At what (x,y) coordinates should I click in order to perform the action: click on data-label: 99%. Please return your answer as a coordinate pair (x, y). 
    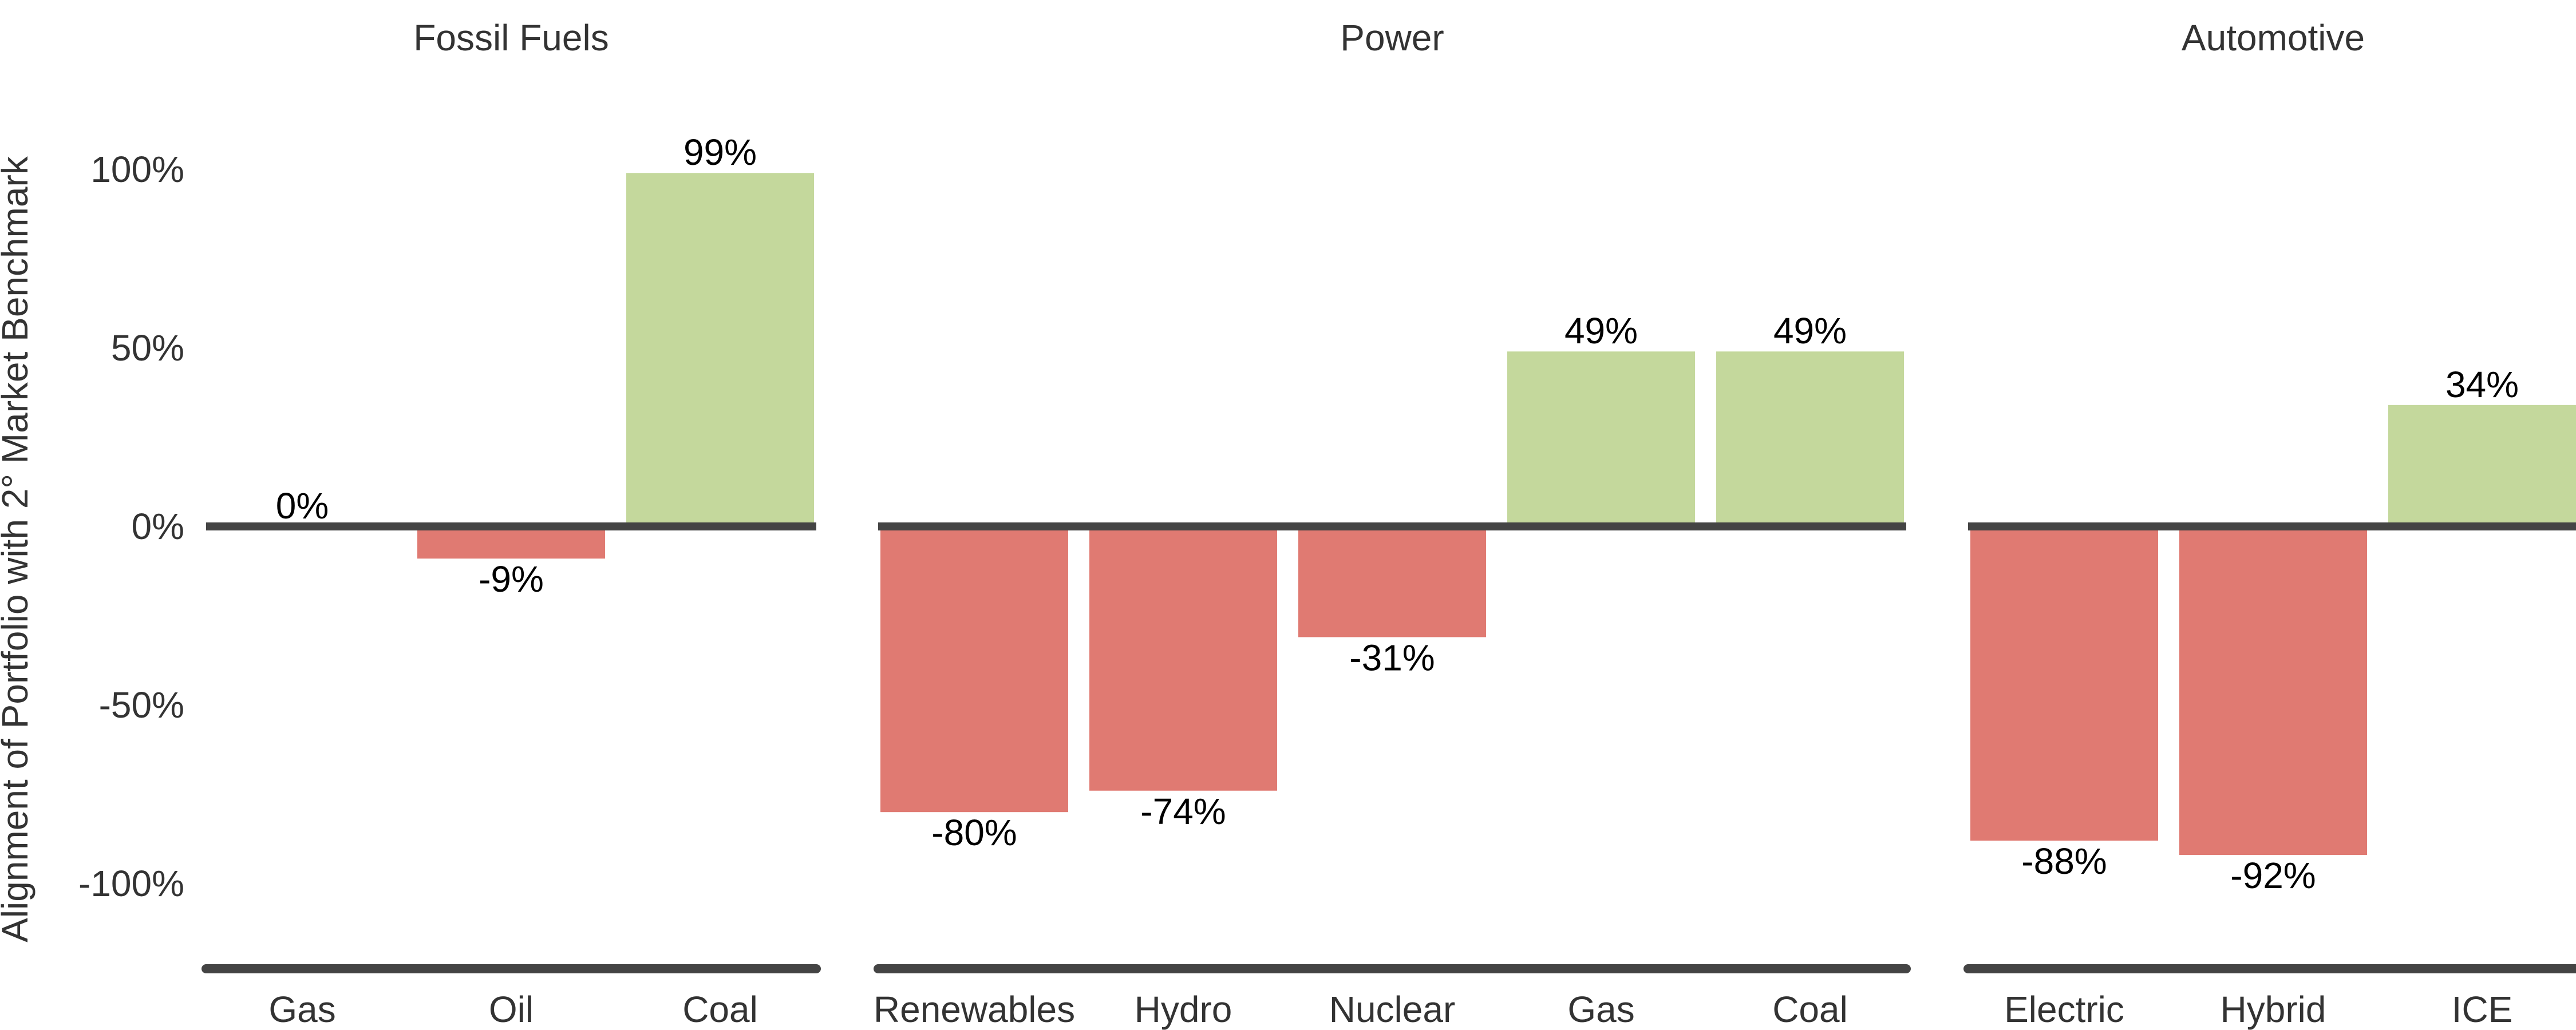
    Looking at the image, I should click on (720, 152).